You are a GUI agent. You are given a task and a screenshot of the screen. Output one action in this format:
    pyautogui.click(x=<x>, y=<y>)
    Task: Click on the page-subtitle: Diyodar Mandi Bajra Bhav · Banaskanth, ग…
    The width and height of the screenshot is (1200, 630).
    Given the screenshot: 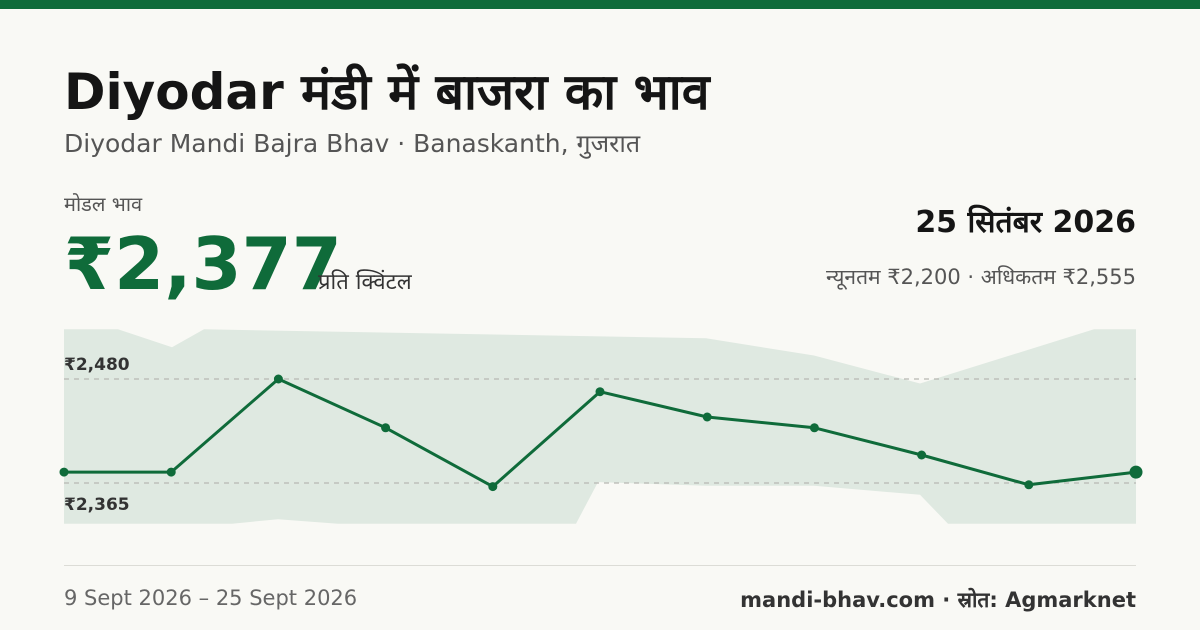 What is the action you would take?
    pyautogui.click(x=352, y=143)
    